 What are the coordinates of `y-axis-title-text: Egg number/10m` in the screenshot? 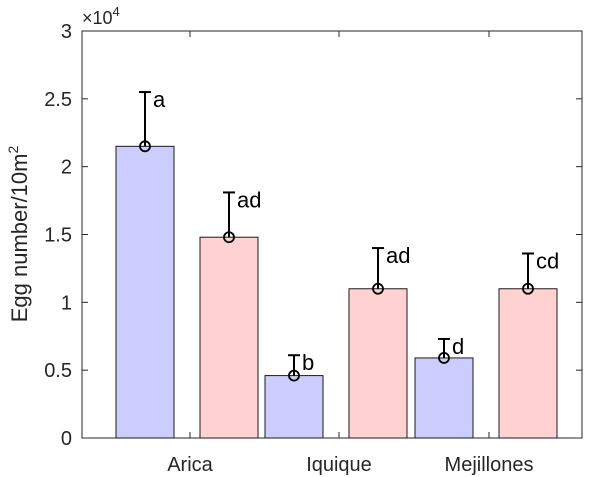 It's located at (19, 238).